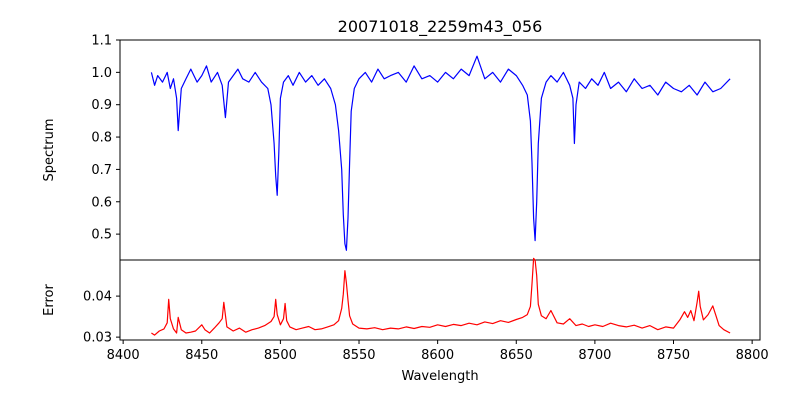 This screenshot has width=800, height=400. Describe the element at coordinates (97, 297) in the screenshot. I see `error-y-tick-label: 0.04` at that location.